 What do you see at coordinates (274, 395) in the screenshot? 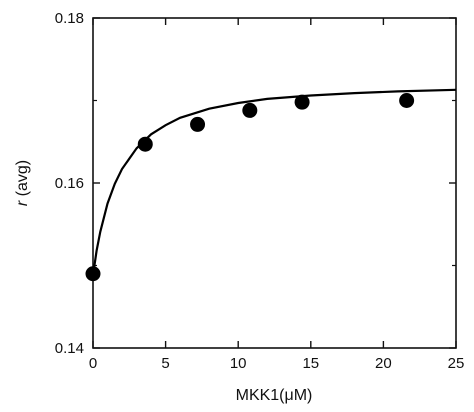
I see `x-axis-label: MKK1(μM)` at bounding box center [274, 395].